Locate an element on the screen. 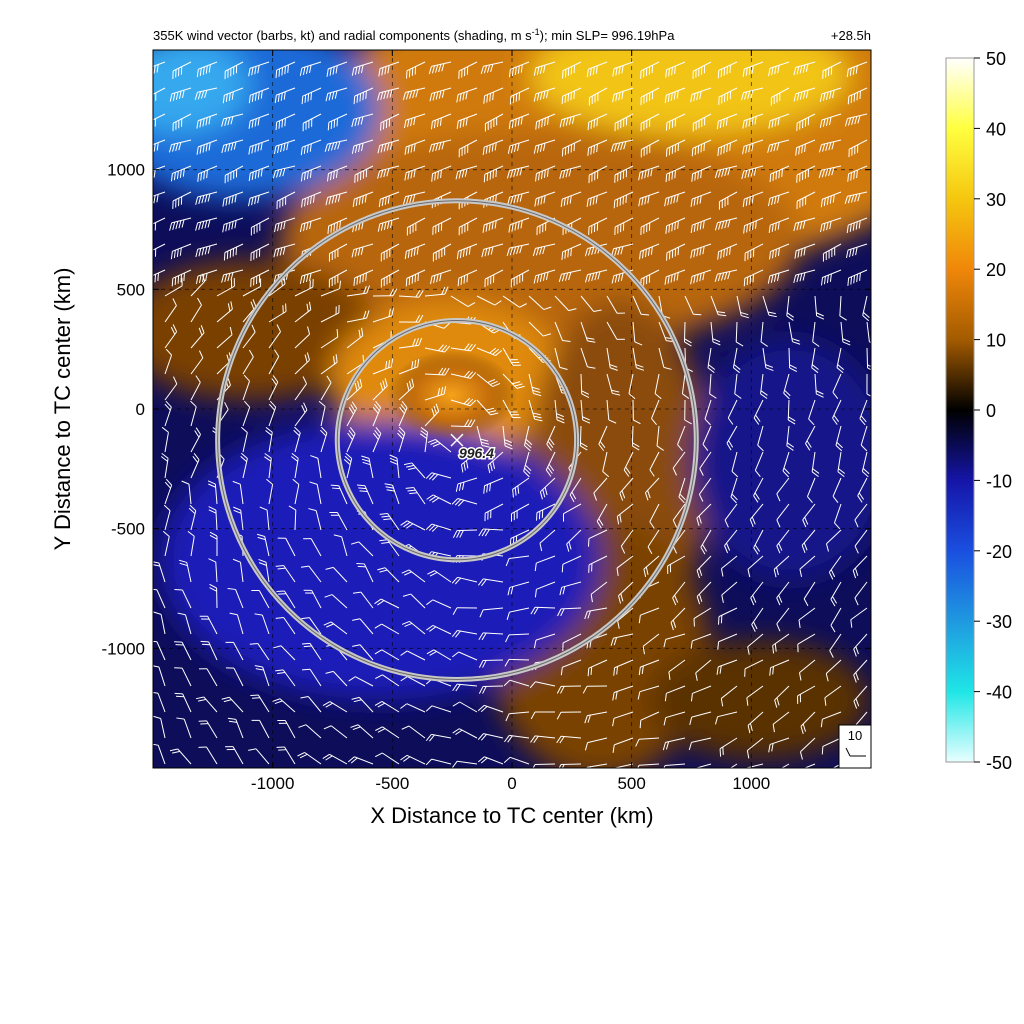 The width and height of the screenshot is (1024, 1024). x-tick-label: -500 is located at coordinates (392, 783).